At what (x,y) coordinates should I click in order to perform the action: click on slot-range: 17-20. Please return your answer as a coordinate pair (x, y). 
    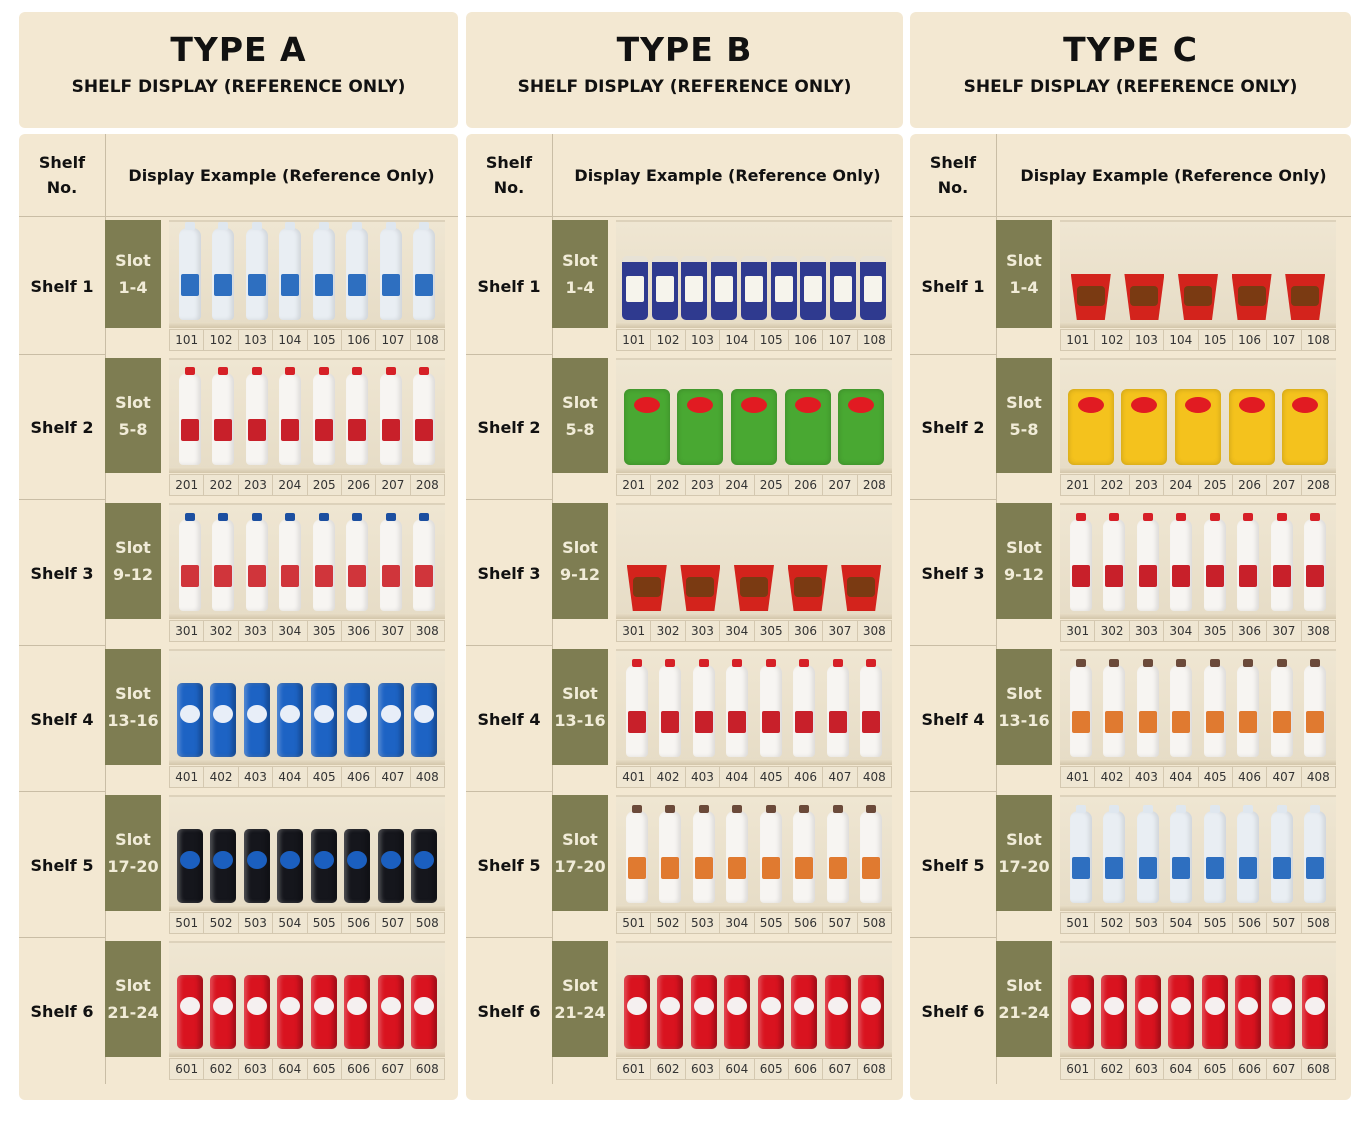
    Looking at the image, I should click on (580, 866).